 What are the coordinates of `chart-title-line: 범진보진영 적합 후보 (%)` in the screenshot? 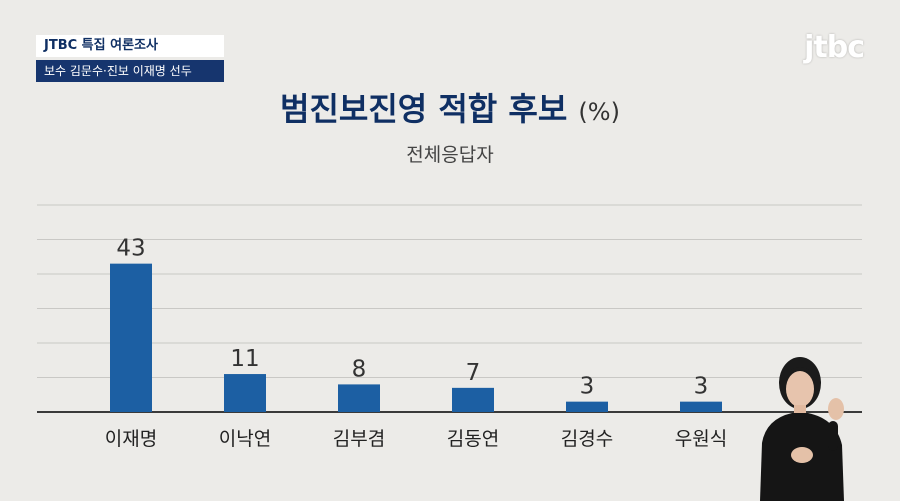 It's located at (450, 107).